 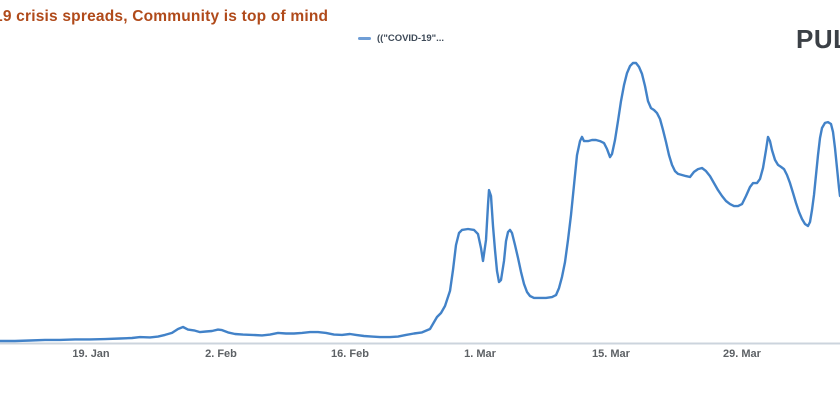 I want to click on x-tick-label: 1. Mar, so click(x=480, y=354).